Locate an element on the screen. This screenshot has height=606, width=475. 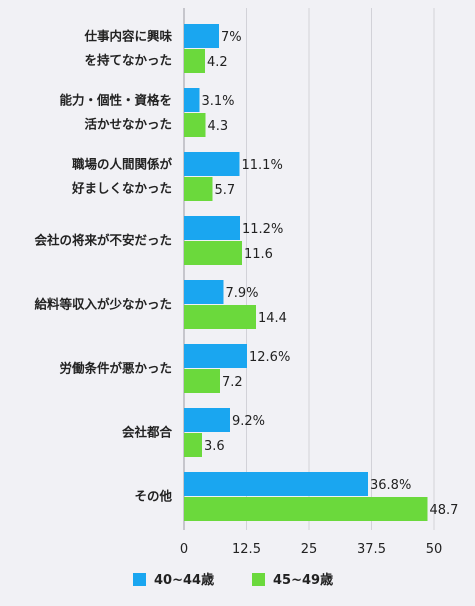
category-label: 会社の将来が不安だった is located at coordinates (103, 240).